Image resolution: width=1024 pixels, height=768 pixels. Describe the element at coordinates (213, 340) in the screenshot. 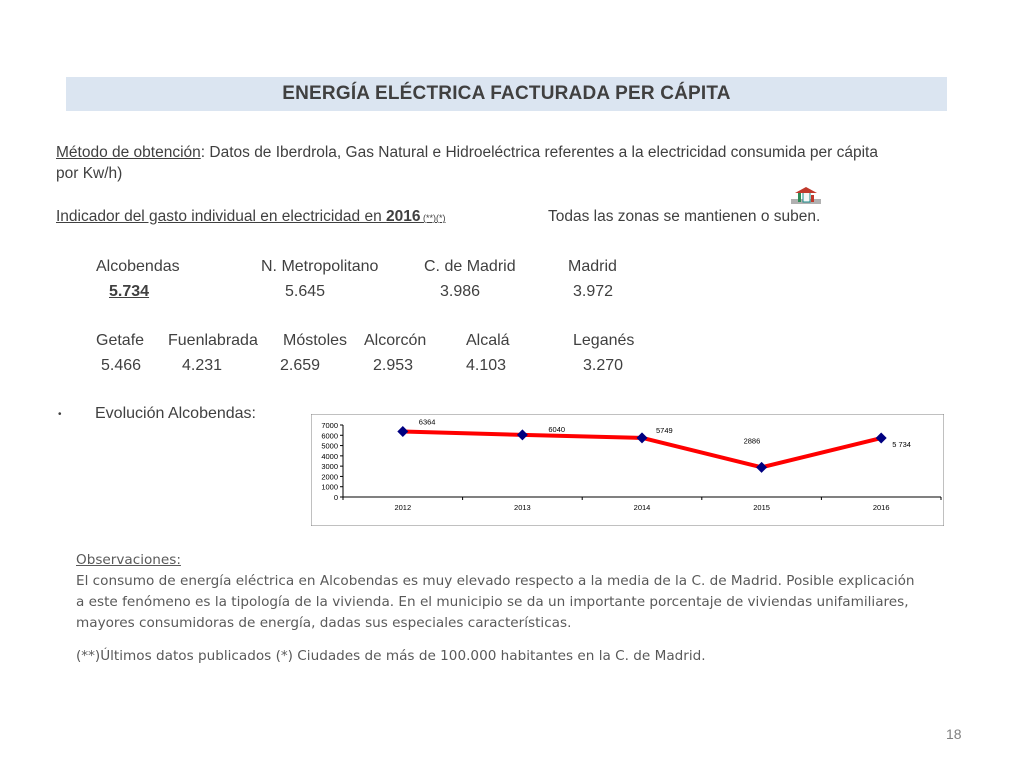

I see `zone-name-fuenlabrada: Fuenlabrada` at that location.